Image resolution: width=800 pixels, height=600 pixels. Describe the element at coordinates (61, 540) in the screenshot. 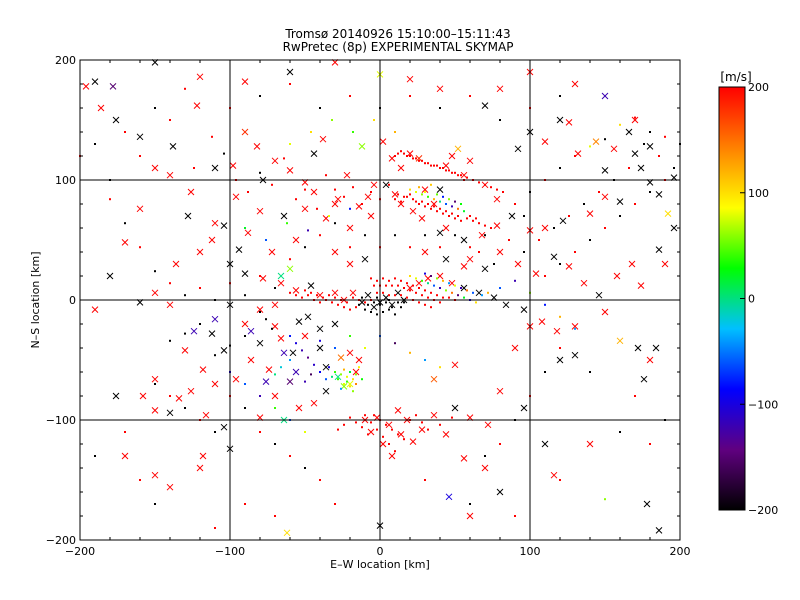

I see `y-tick-label: −200` at that location.